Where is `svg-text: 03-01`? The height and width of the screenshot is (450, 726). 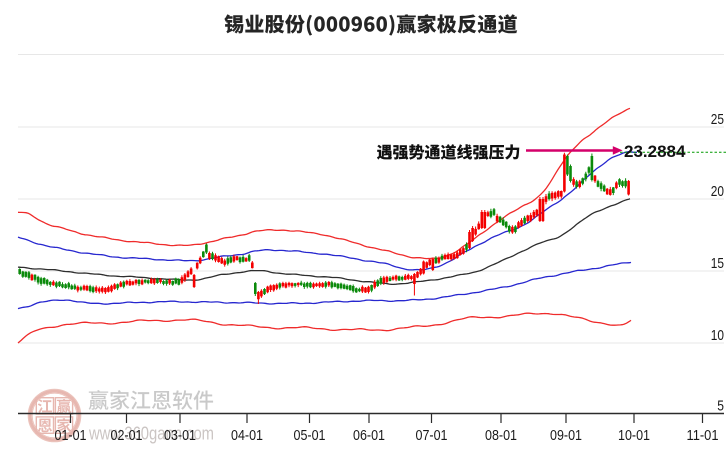 svg-text: 03-01 is located at coordinates (180, 436).